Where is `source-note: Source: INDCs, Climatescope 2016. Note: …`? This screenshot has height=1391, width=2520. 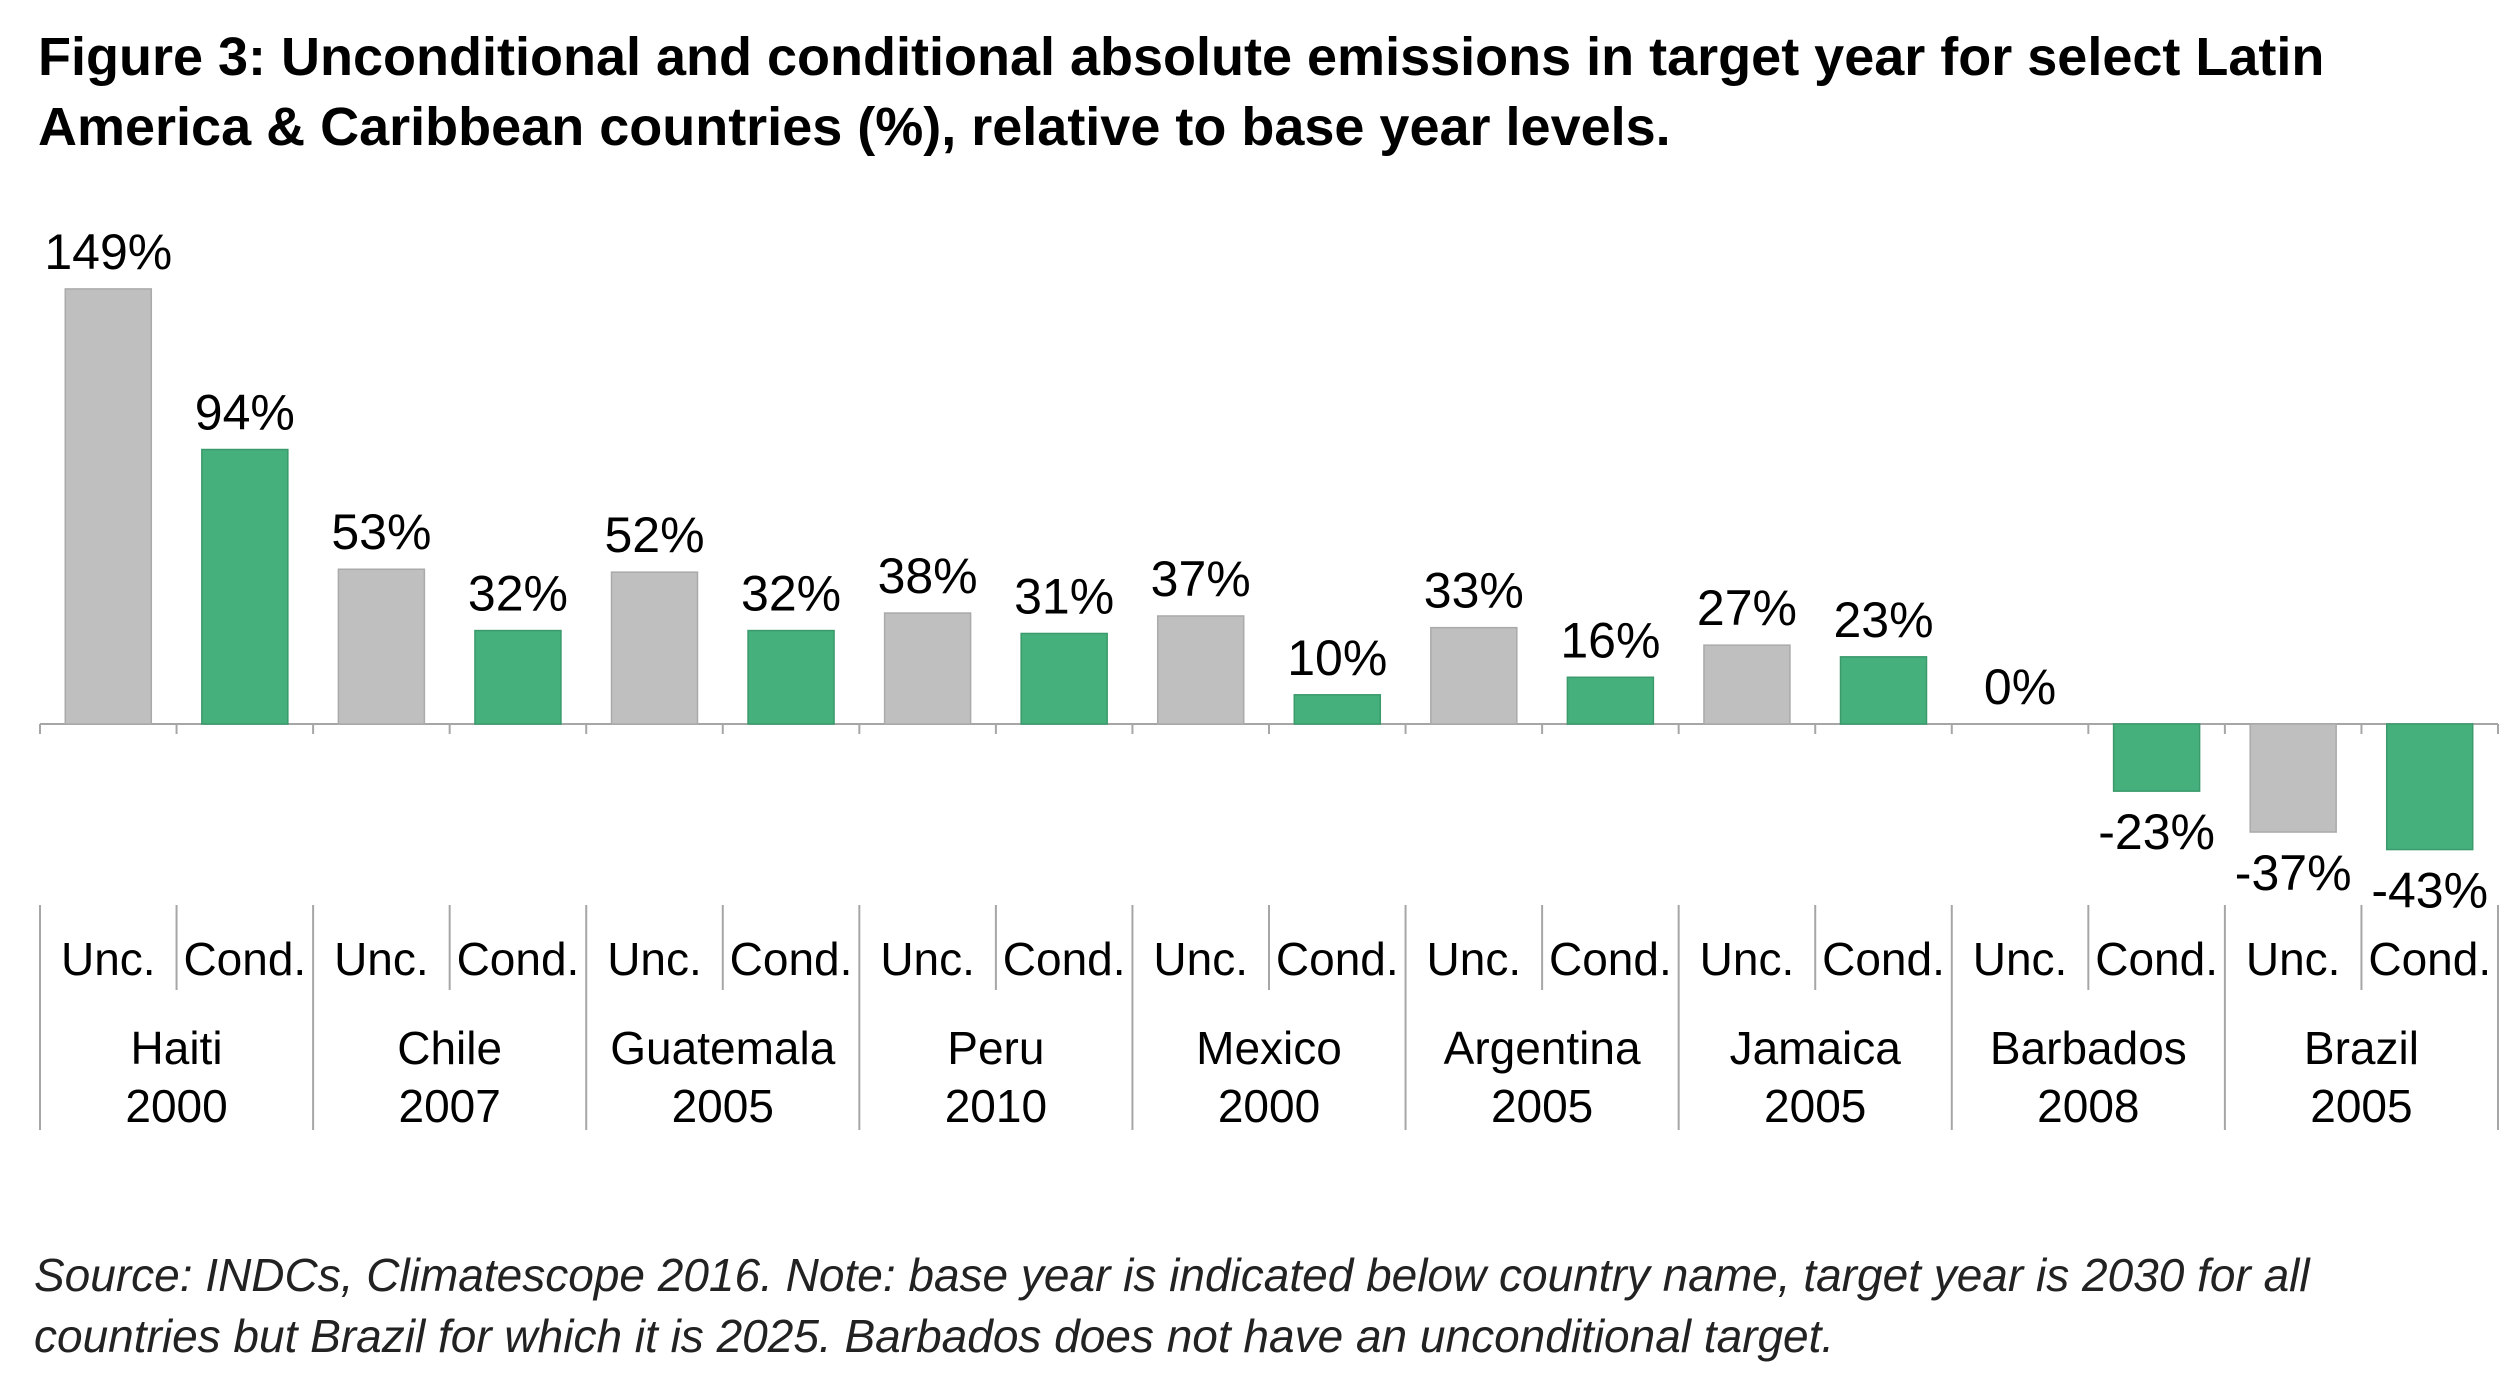
source-note: Source: INDCs, Climatescope 2016. Note: … is located at coordinates (1172, 1305).